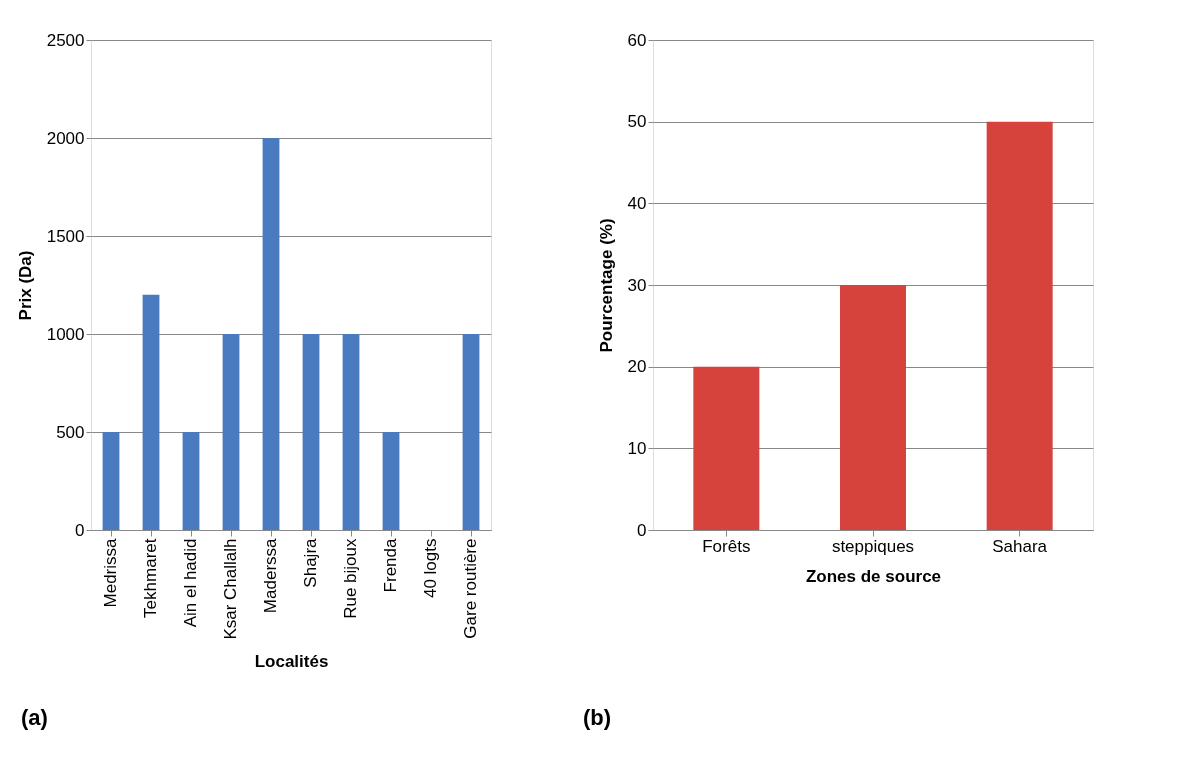 This screenshot has width=1184, height=773. What do you see at coordinates (350, 578) in the screenshot?
I see `x-tick-label: Rue bijoux` at bounding box center [350, 578].